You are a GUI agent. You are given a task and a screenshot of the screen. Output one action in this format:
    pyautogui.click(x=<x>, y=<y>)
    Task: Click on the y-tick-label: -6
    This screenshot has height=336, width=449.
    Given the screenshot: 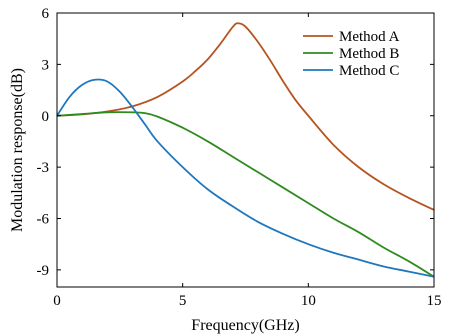 What is the action you would take?
    pyautogui.click(x=43, y=220)
    